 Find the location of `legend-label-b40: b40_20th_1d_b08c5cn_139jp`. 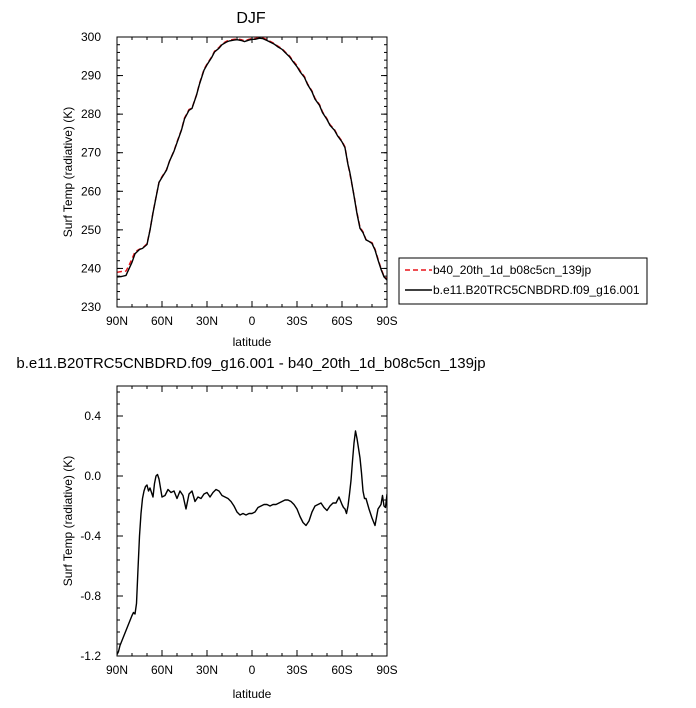

legend-label-b40: b40_20th_1d_b08c5cn_139jp is located at coordinates (512, 270).